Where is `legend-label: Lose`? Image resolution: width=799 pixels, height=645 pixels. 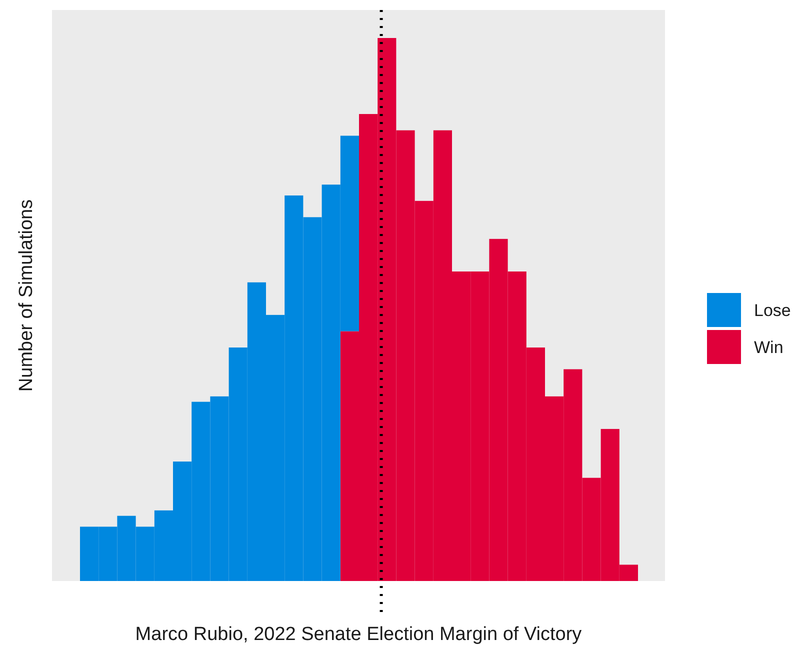 legend-label: Lose is located at coordinates (772, 310).